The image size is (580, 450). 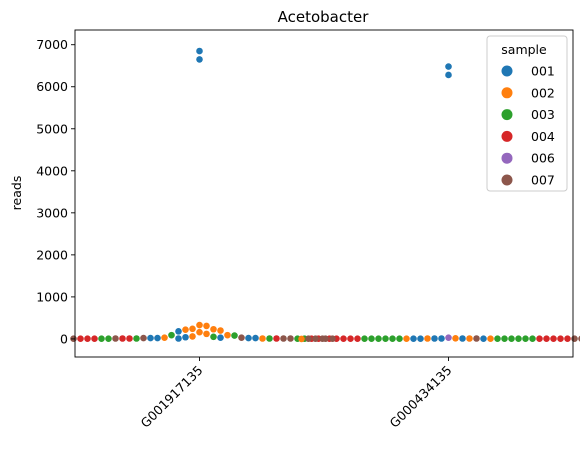 What do you see at coordinates (543, 114) in the screenshot?
I see `legend-label: 003` at bounding box center [543, 114].